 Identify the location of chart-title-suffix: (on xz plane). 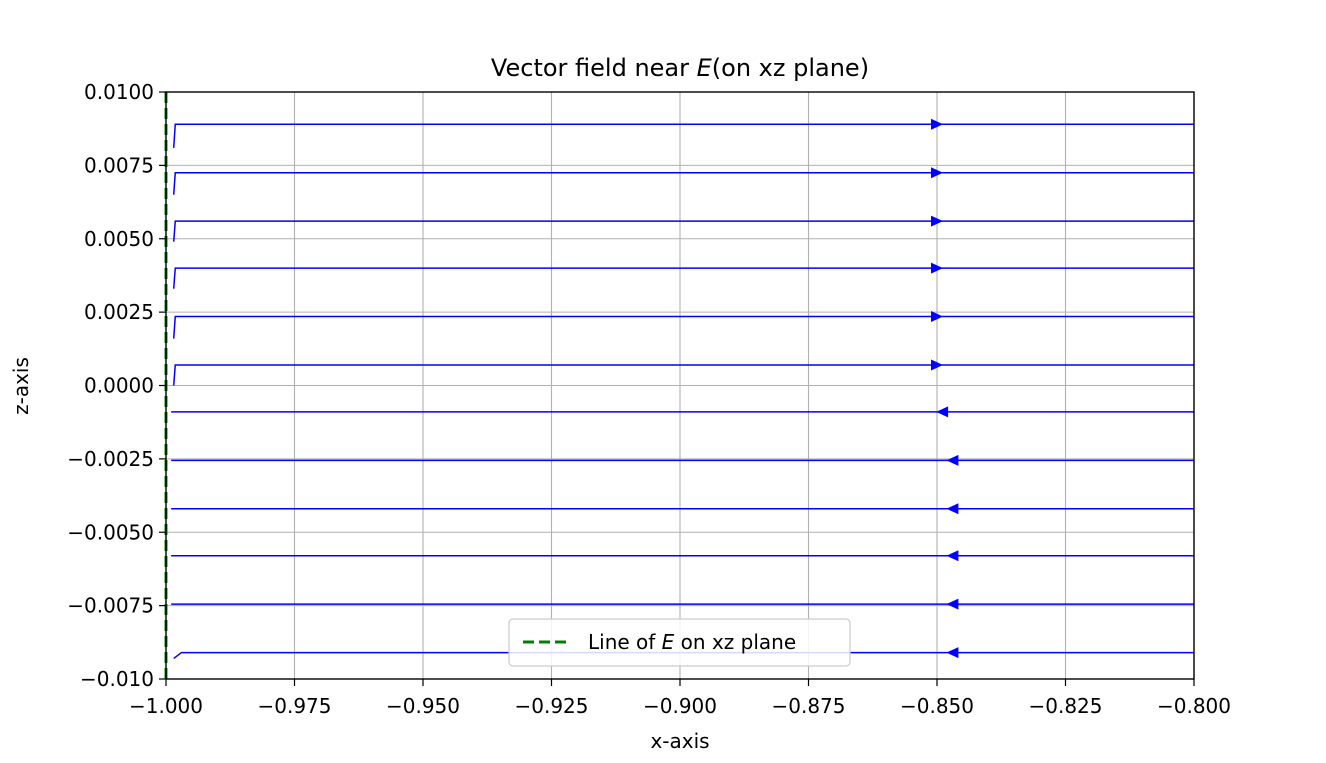
(790, 68).